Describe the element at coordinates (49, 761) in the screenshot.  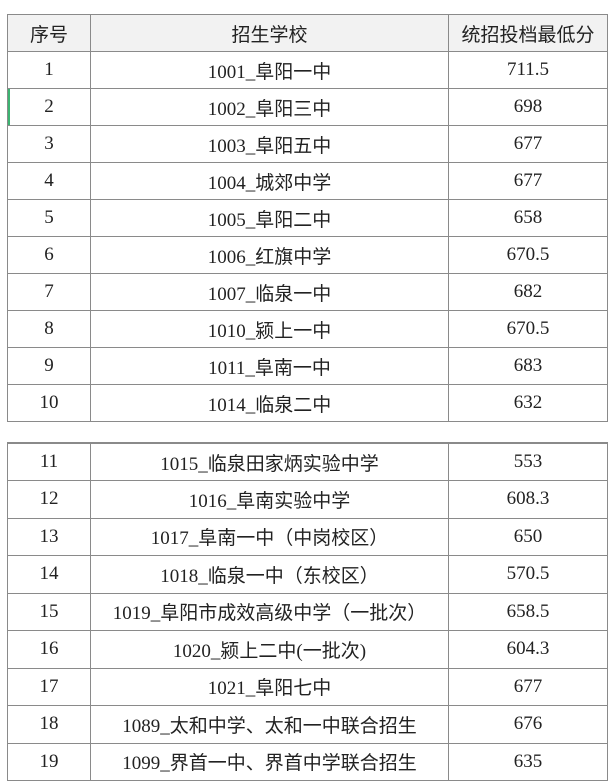
I see `index-cell: 19` at that location.